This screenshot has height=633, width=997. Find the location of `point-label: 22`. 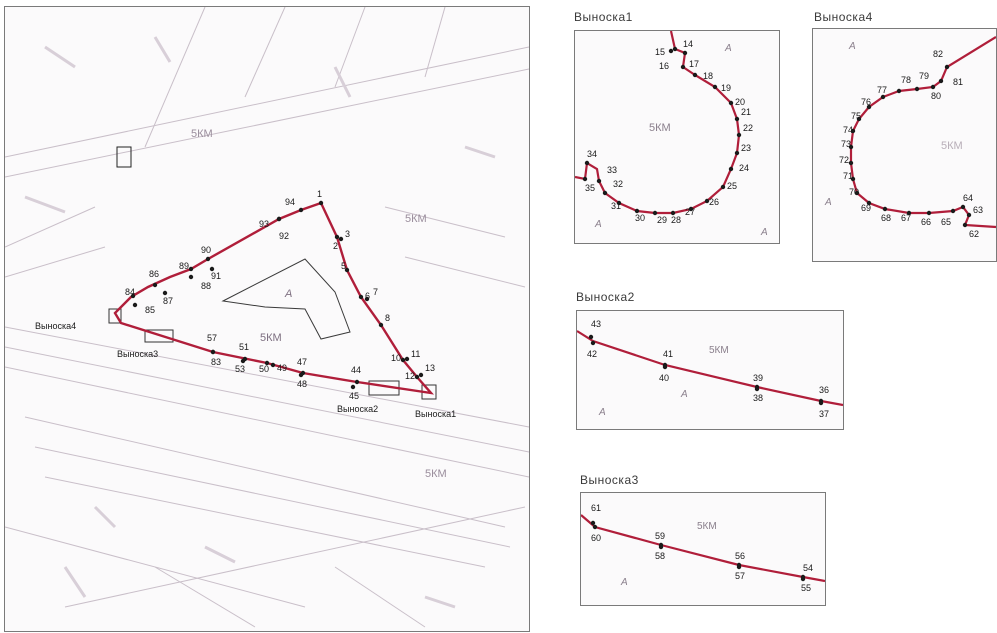

point-label: 22 is located at coordinates (748, 128).